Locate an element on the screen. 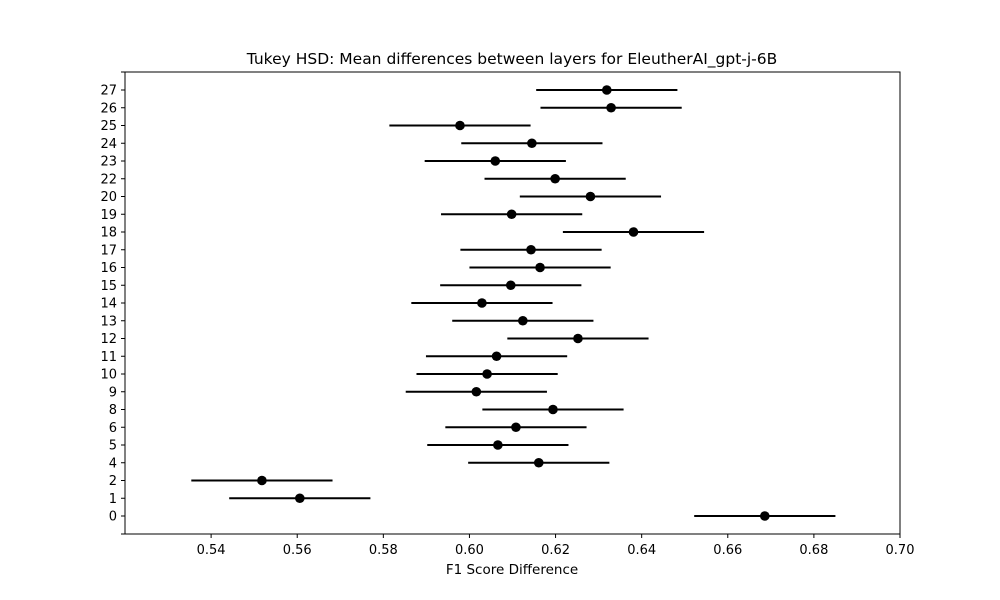  x-axis: 0.54 0.56 0.58 0.60 0.62 0.64 0.66 0.68 0.70 is located at coordinates (556, 546).